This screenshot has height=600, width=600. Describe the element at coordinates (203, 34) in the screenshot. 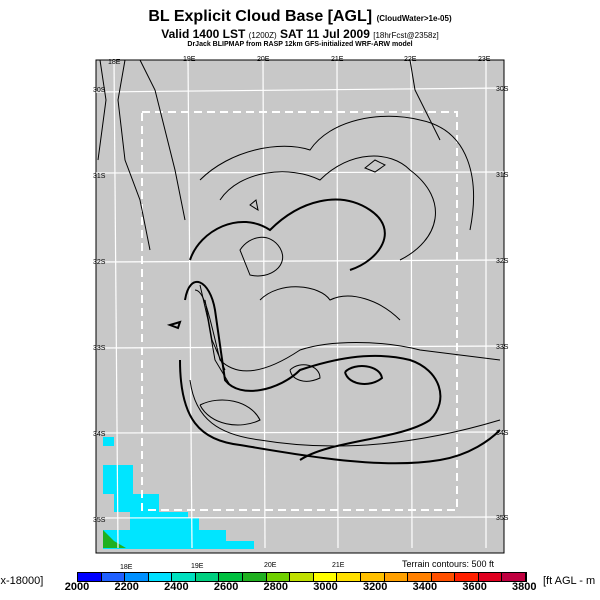

I see `valid-label: Valid 1400 LST` at that location.